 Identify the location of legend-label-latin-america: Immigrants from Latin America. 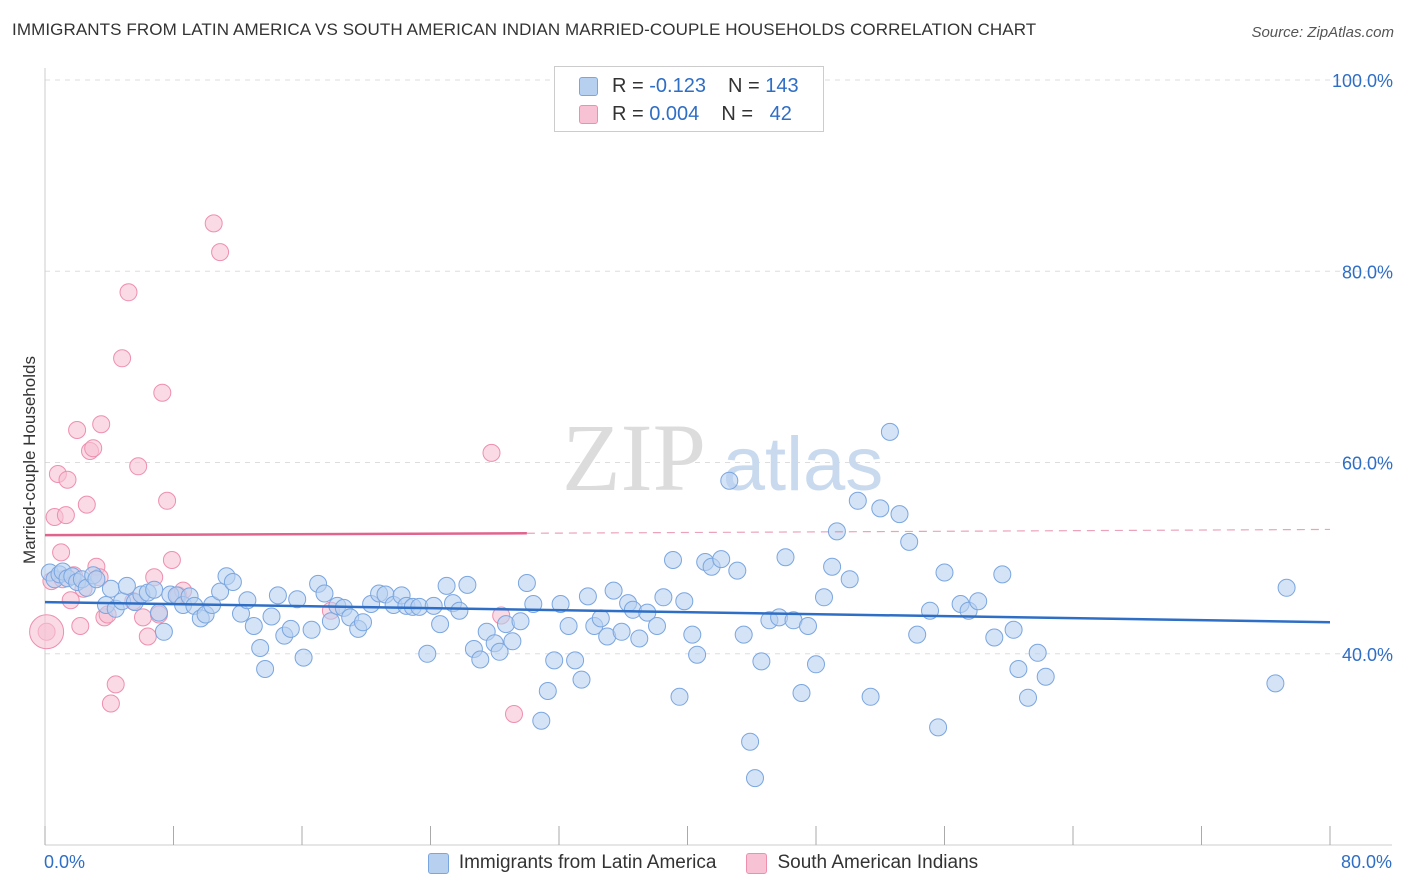
(587, 862).